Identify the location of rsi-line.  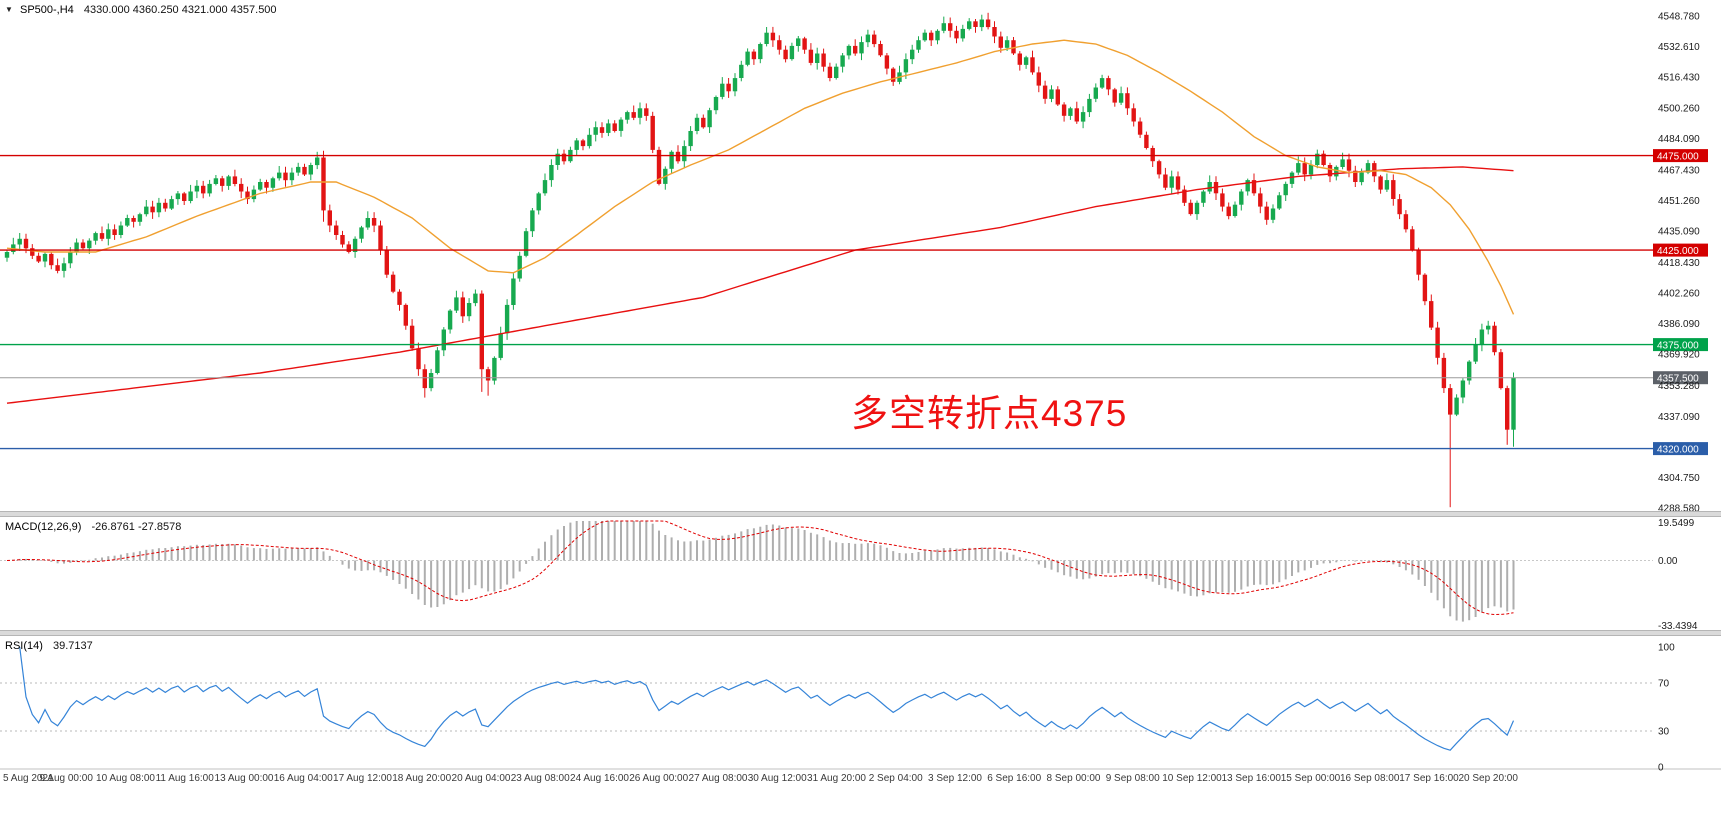
(767, 698).